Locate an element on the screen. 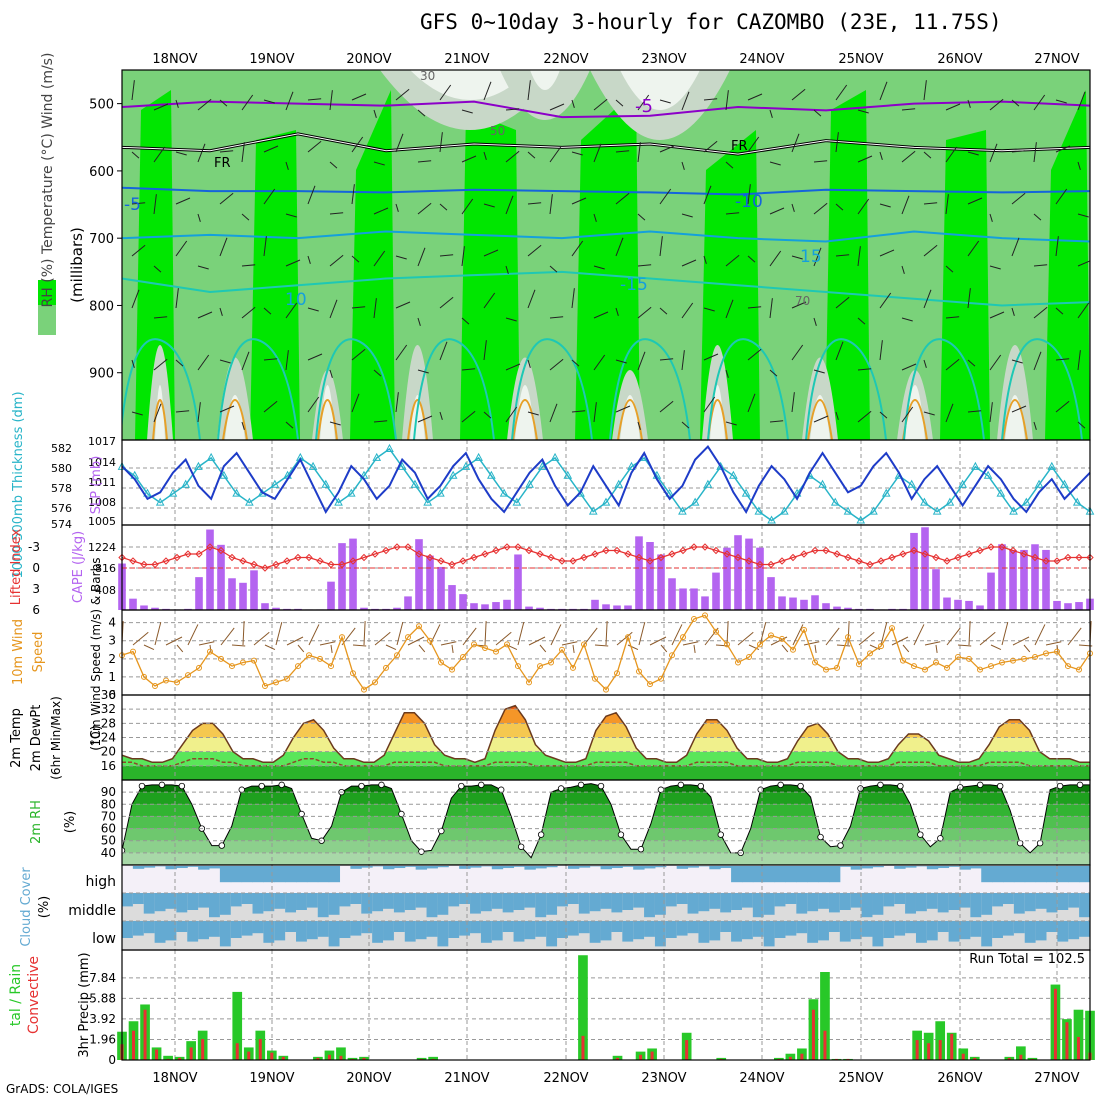 The width and height of the screenshot is (1100, 1100). ytick-label-thickness: 578 is located at coordinates (61, 488).